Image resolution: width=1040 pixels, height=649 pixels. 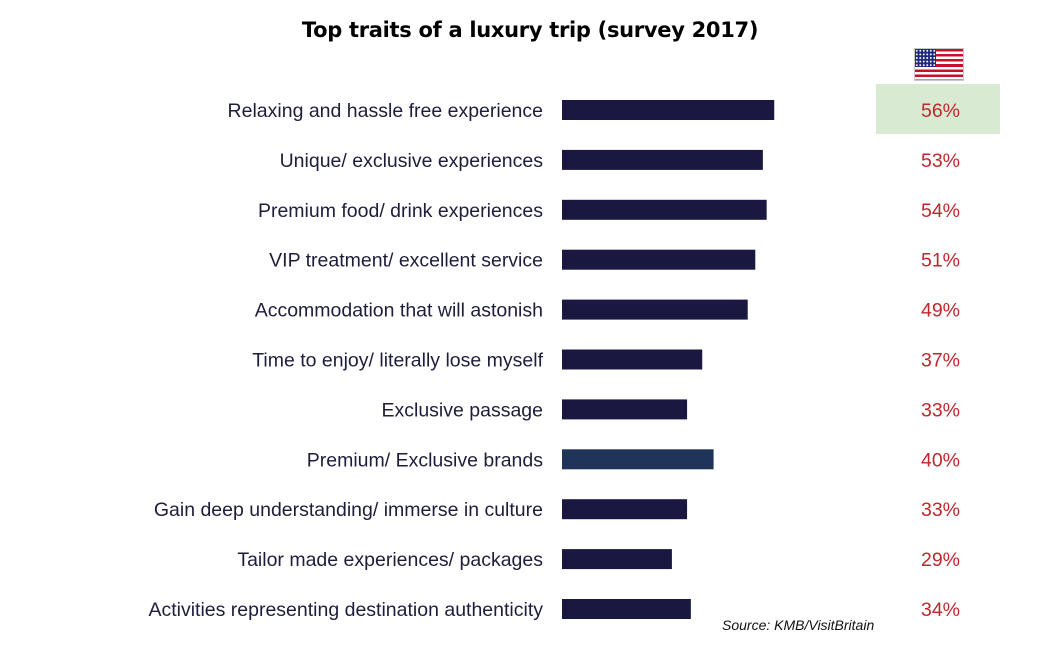 I want to click on category-label: Accommodation that will astonish, so click(x=399, y=311).